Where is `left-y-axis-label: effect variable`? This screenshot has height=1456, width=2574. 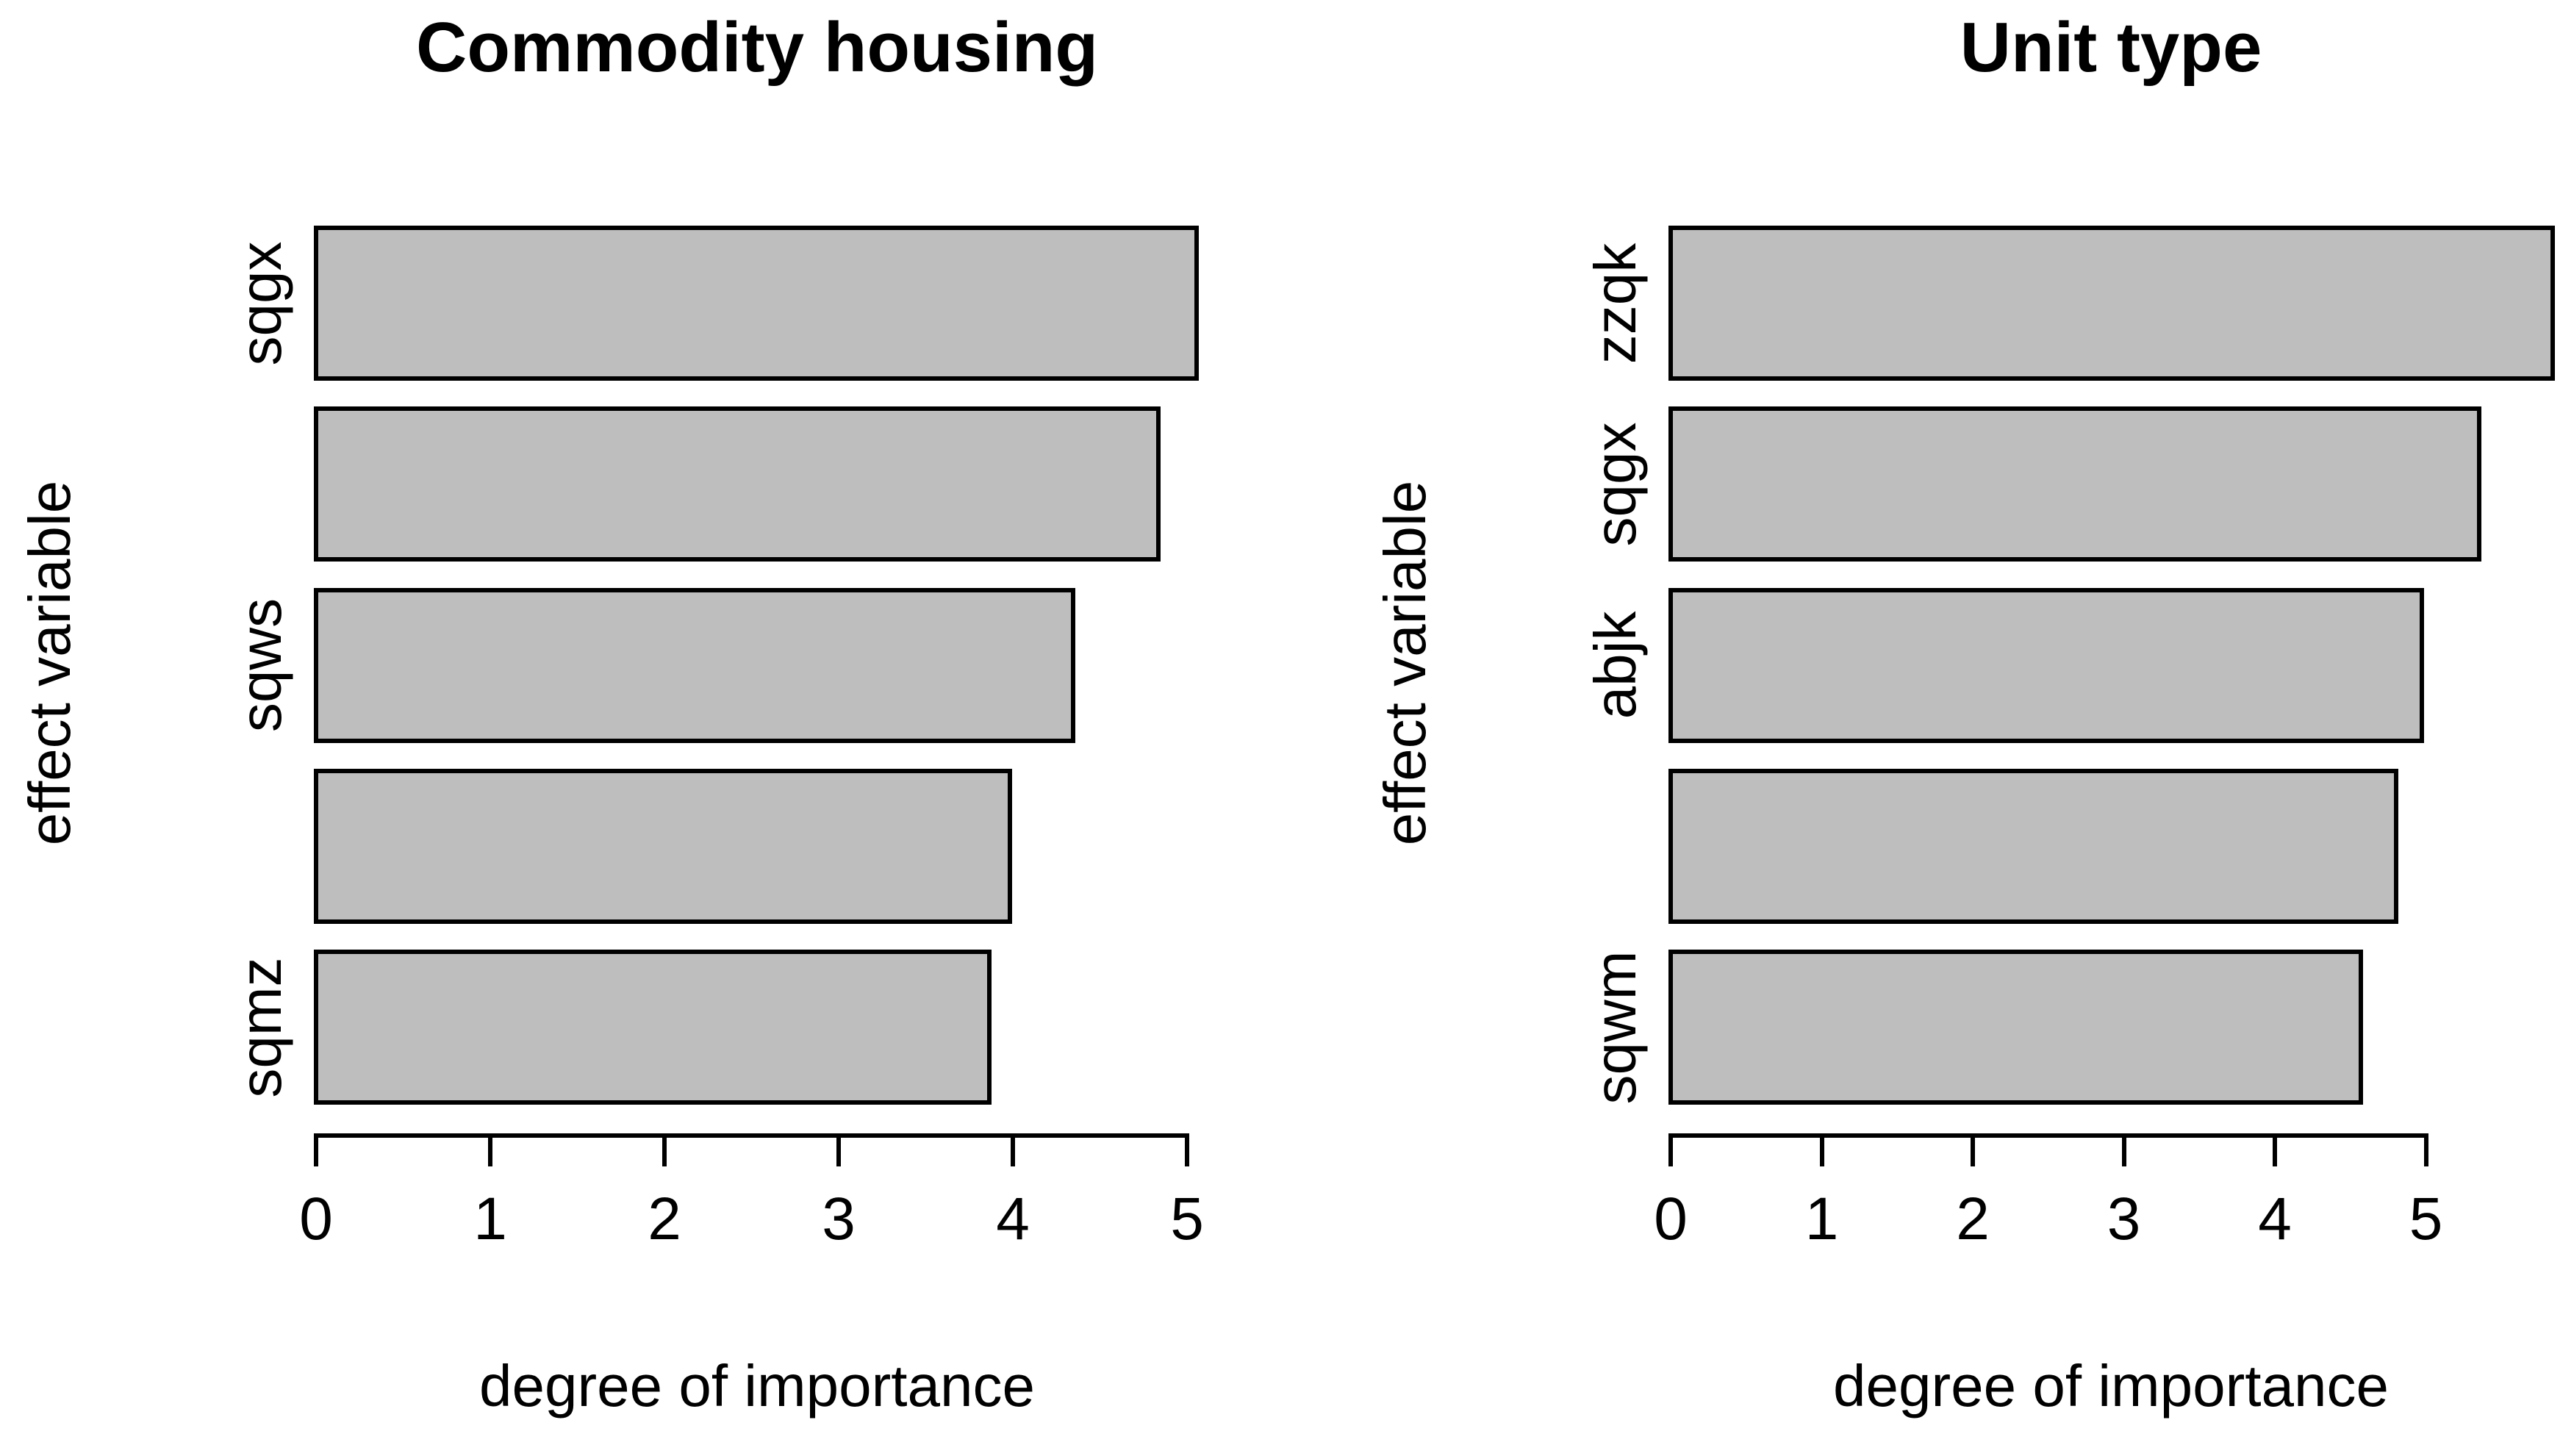 left-y-axis-label: effect variable is located at coordinates (49, 663).